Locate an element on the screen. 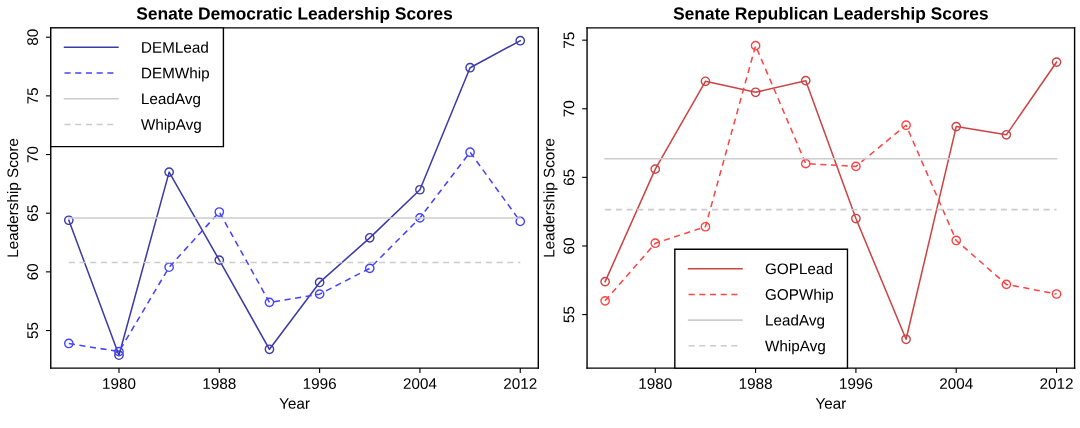  y-tick-label: 80 is located at coordinates (33, 37).